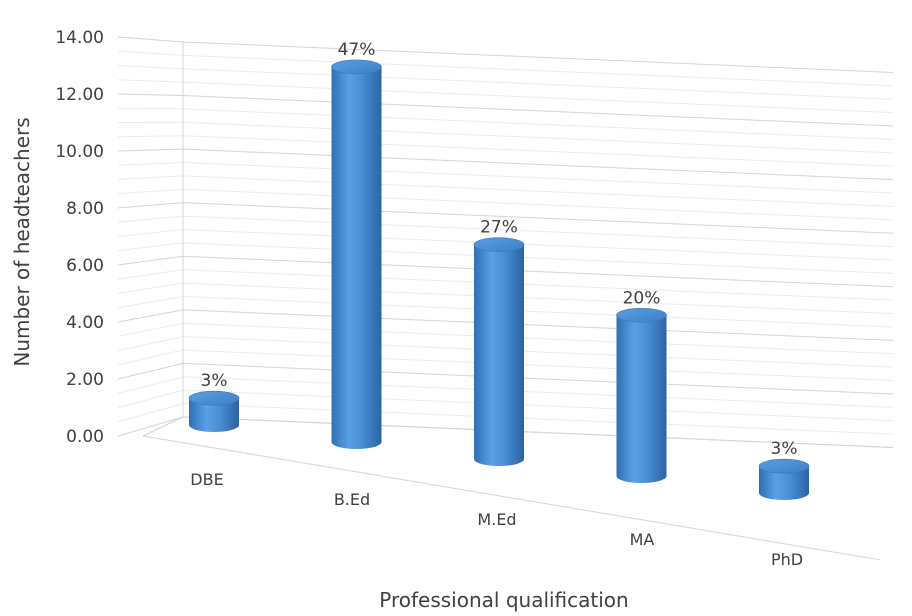  I want to click on y-tick-label: 4.00, so click(85, 323).